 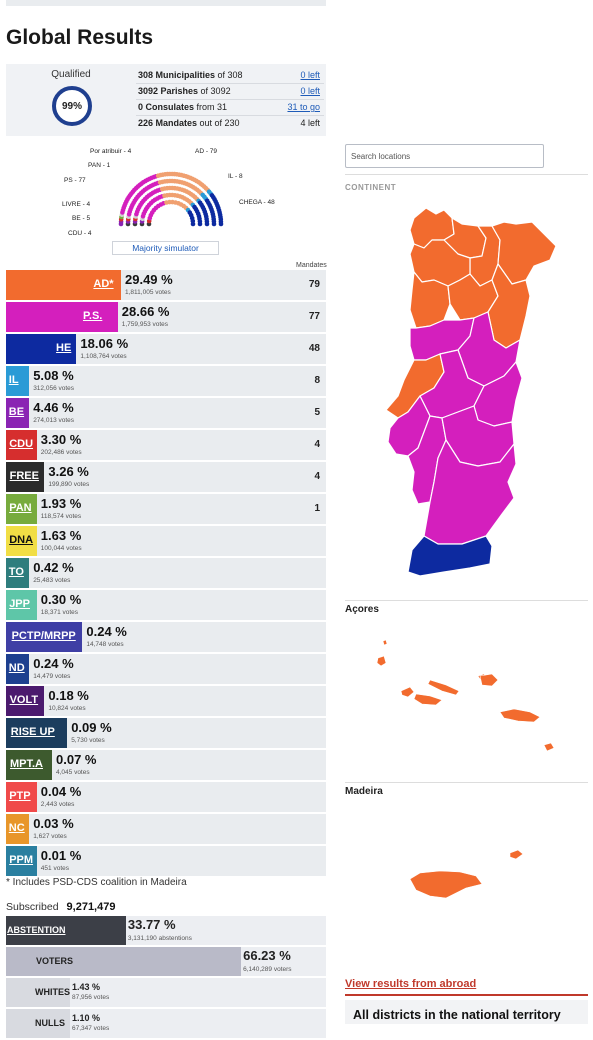 What do you see at coordinates (411, 984) in the screenshot?
I see `view-abroad-link: View results from abroad` at bounding box center [411, 984].